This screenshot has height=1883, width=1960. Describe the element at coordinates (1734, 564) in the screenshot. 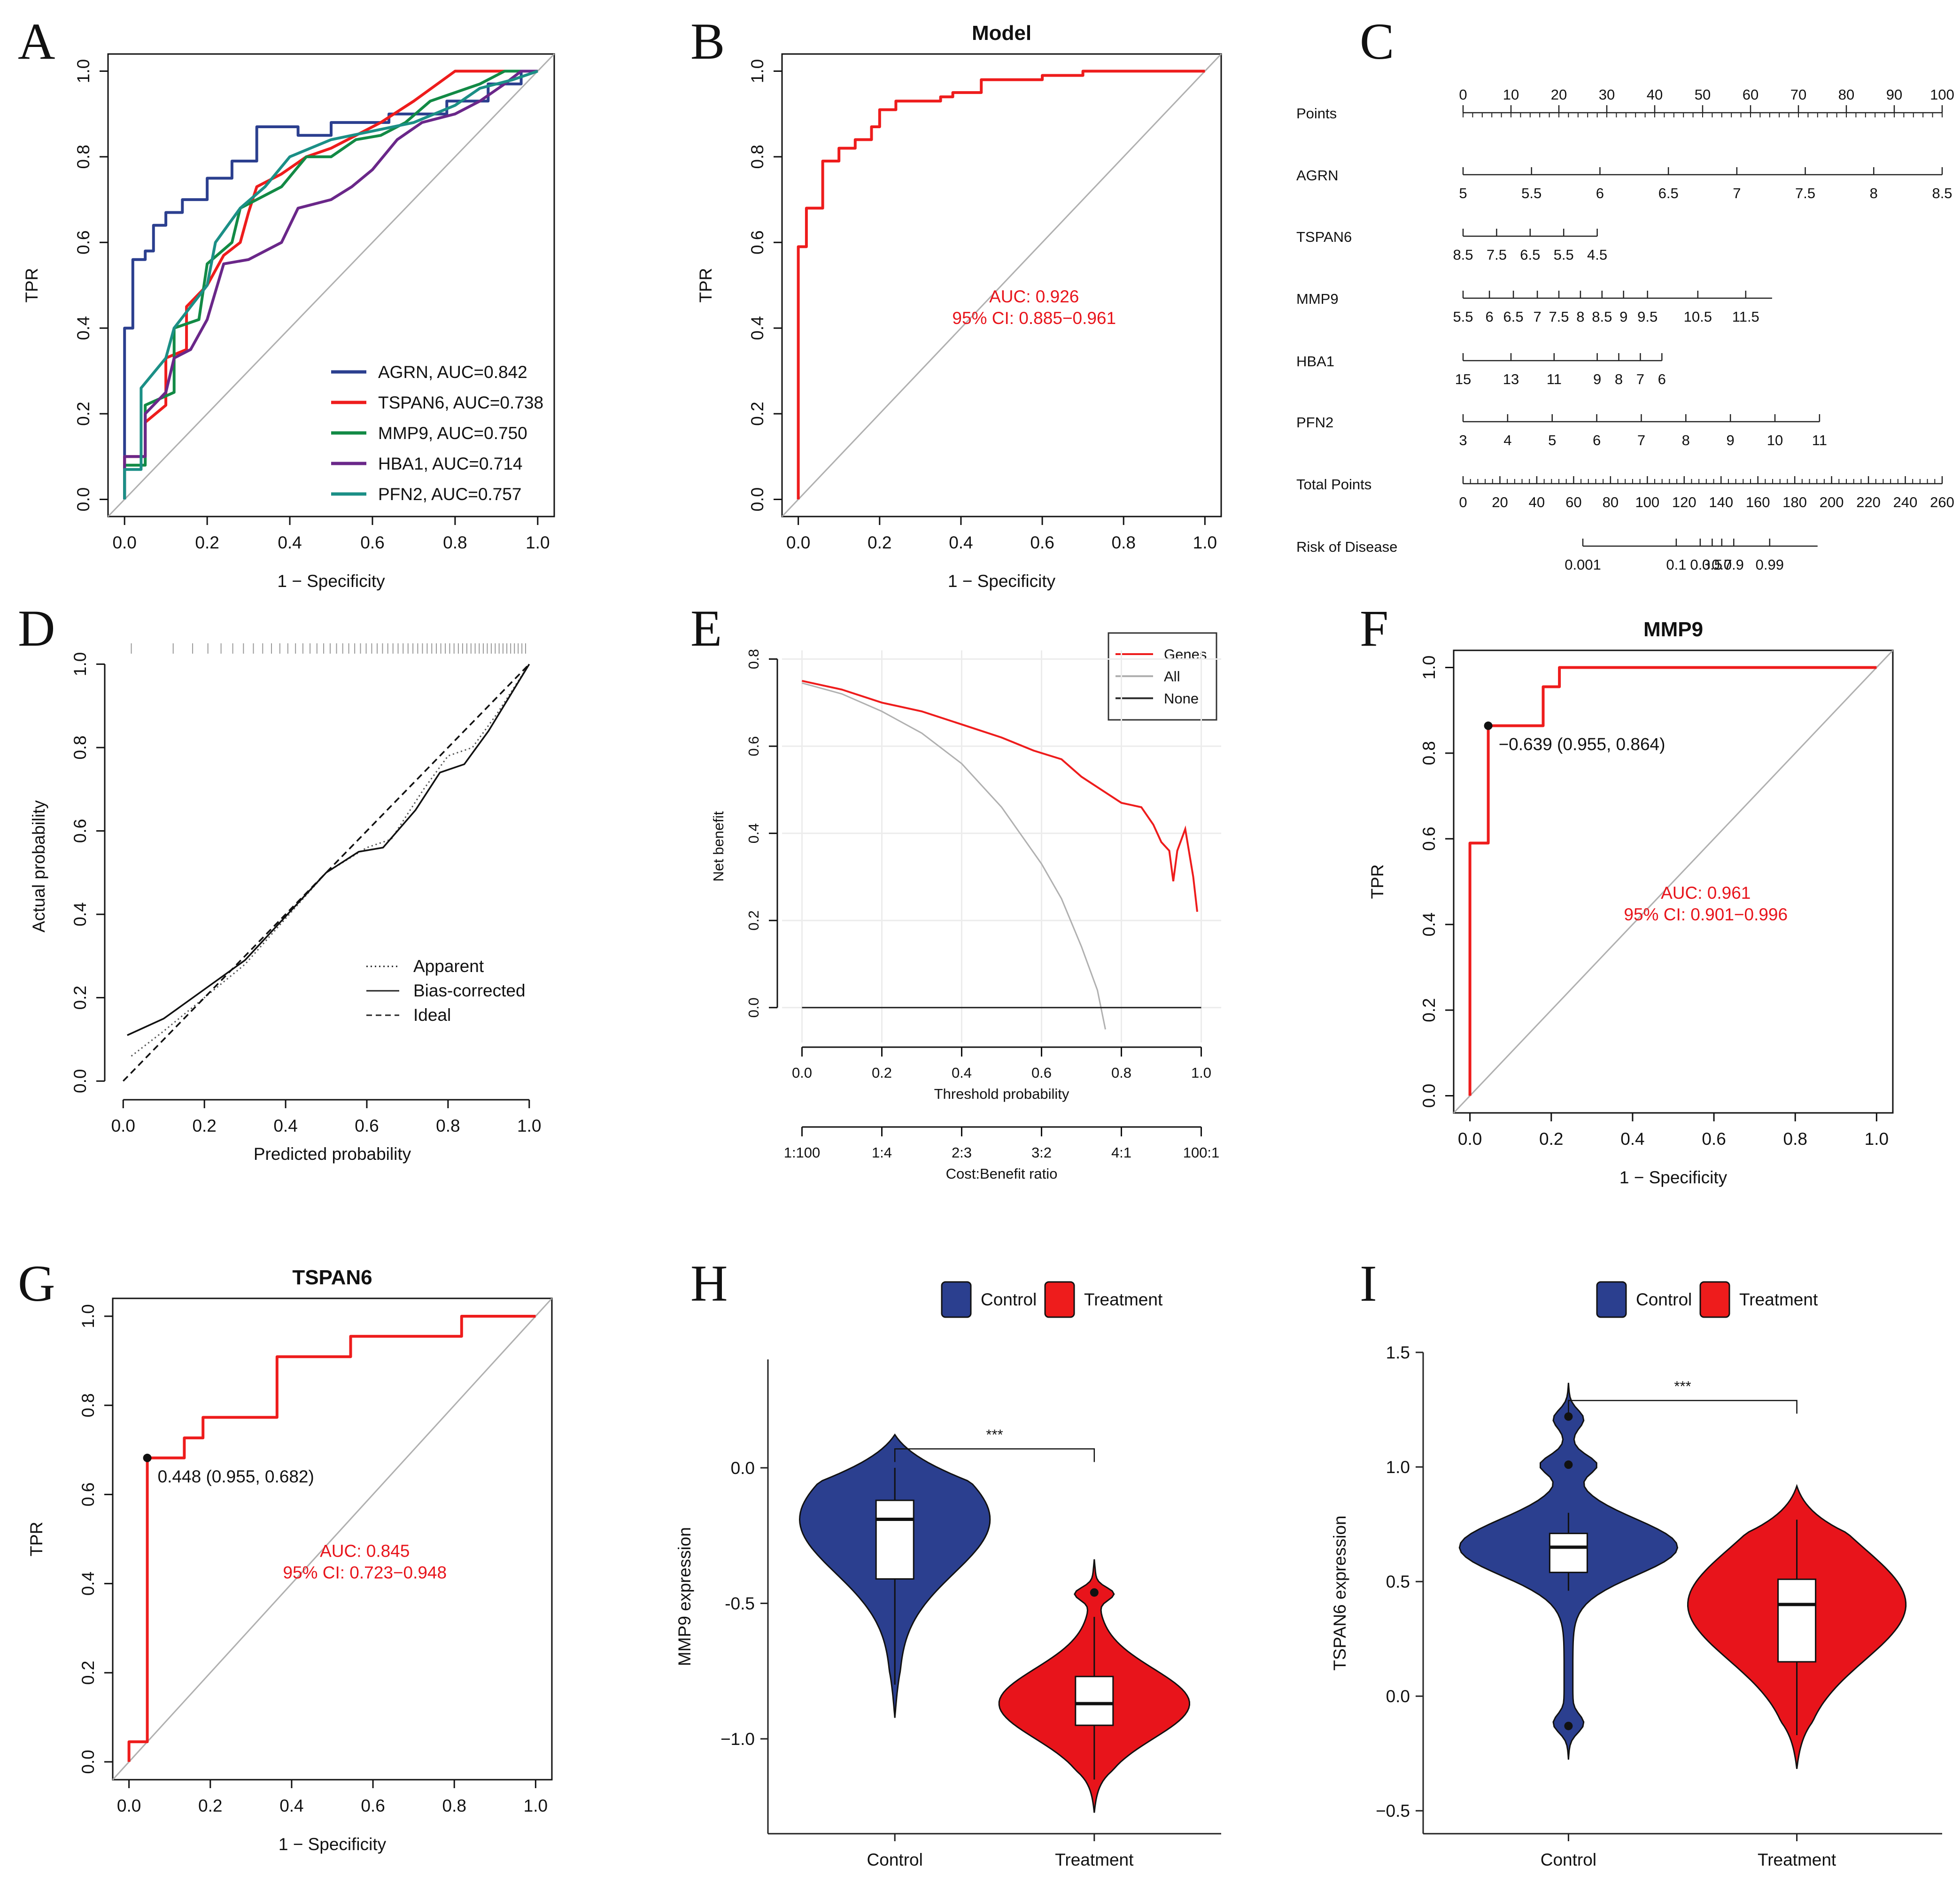

I see `nomogram-tick-label: 0.9` at that location.